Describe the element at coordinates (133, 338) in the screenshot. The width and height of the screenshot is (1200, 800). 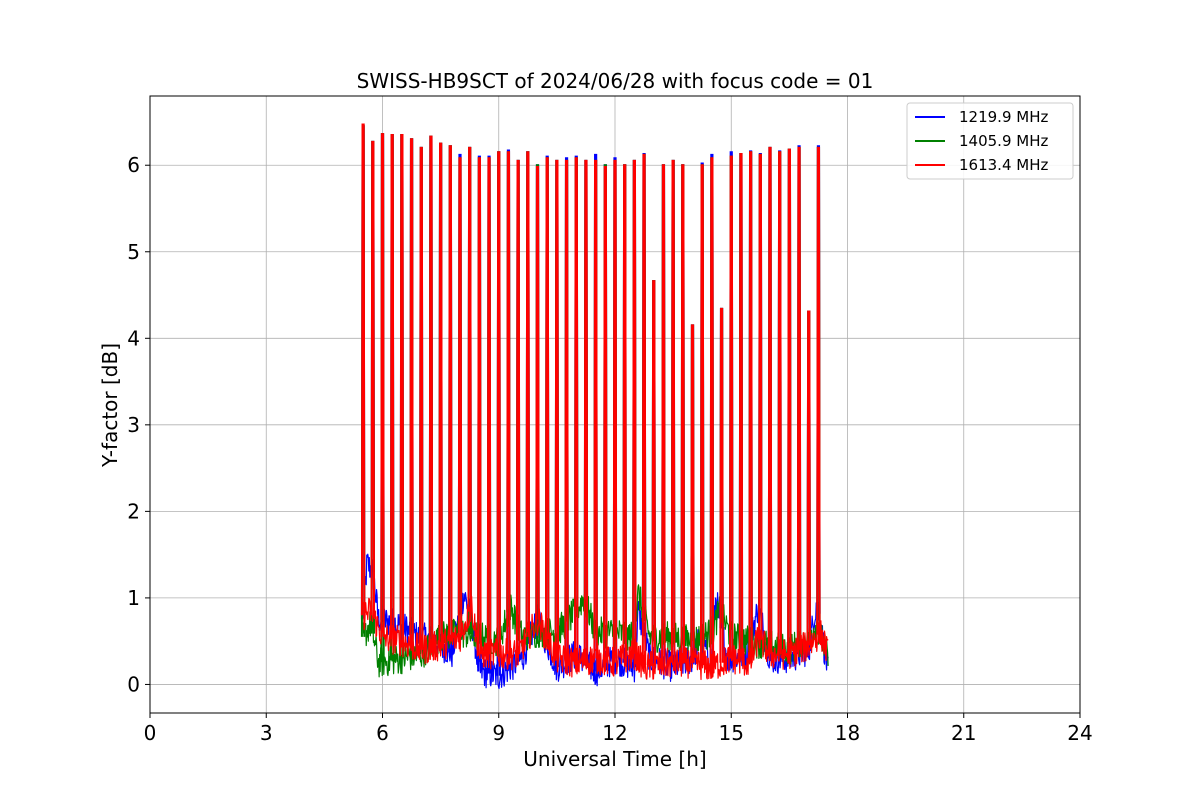
I see `y-tick-label: 4` at that location.